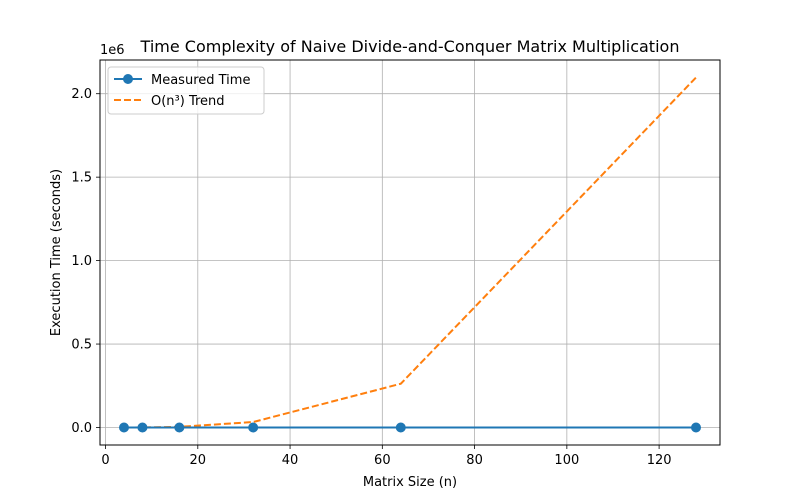  Describe the element at coordinates (56, 252) in the screenshot. I see `y-axis-label: Execution Time (seconds)` at that location.